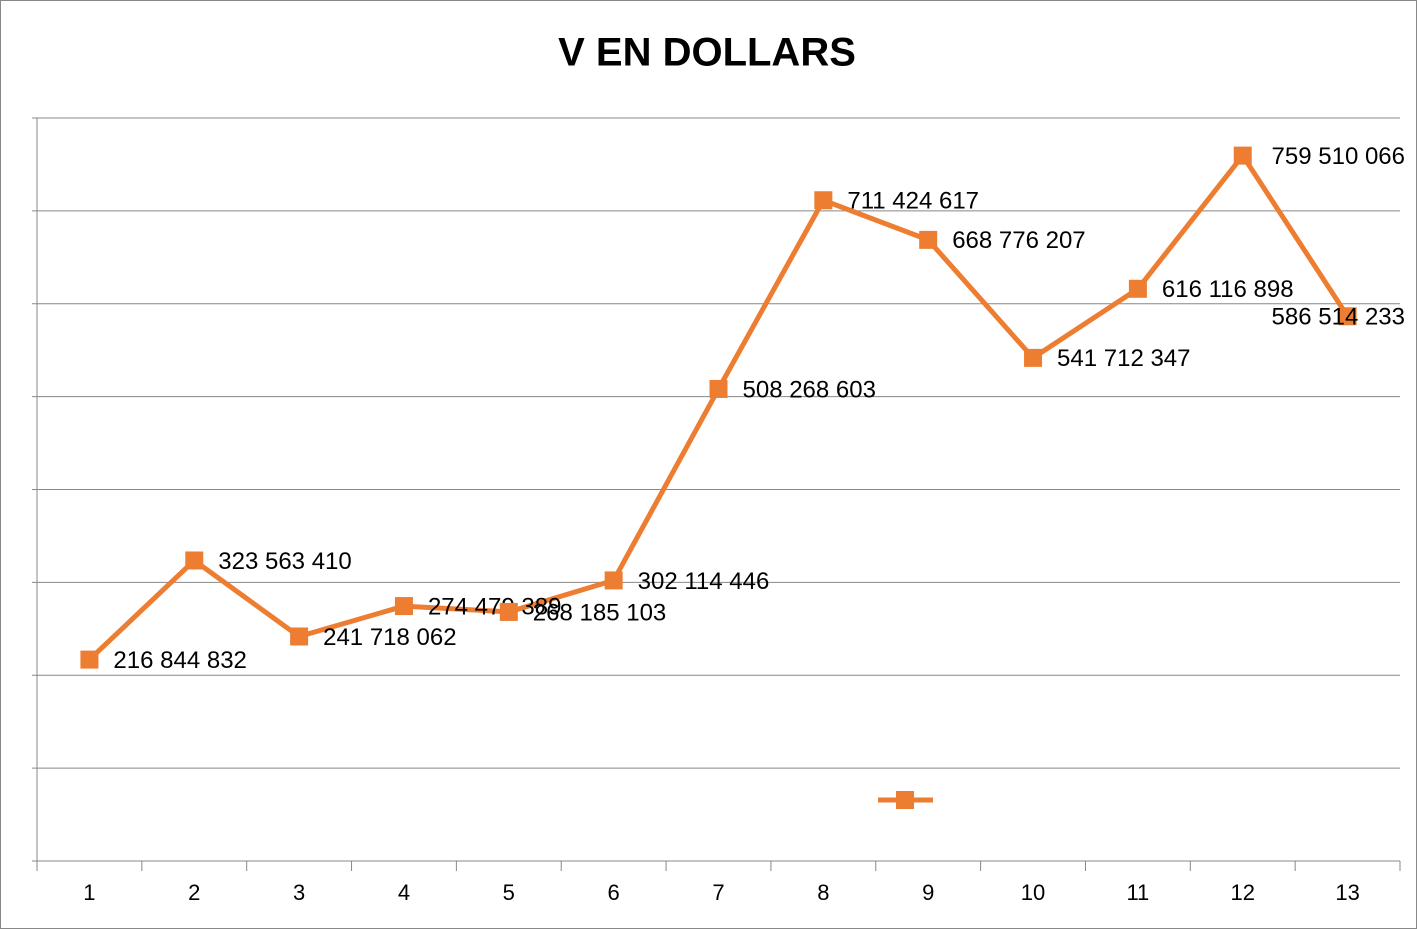 The width and height of the screenshot is (1417, 929). Describe the element at coordinates (913, 201) in the screenshot. I see `data-label: 711 424 617` at that location.